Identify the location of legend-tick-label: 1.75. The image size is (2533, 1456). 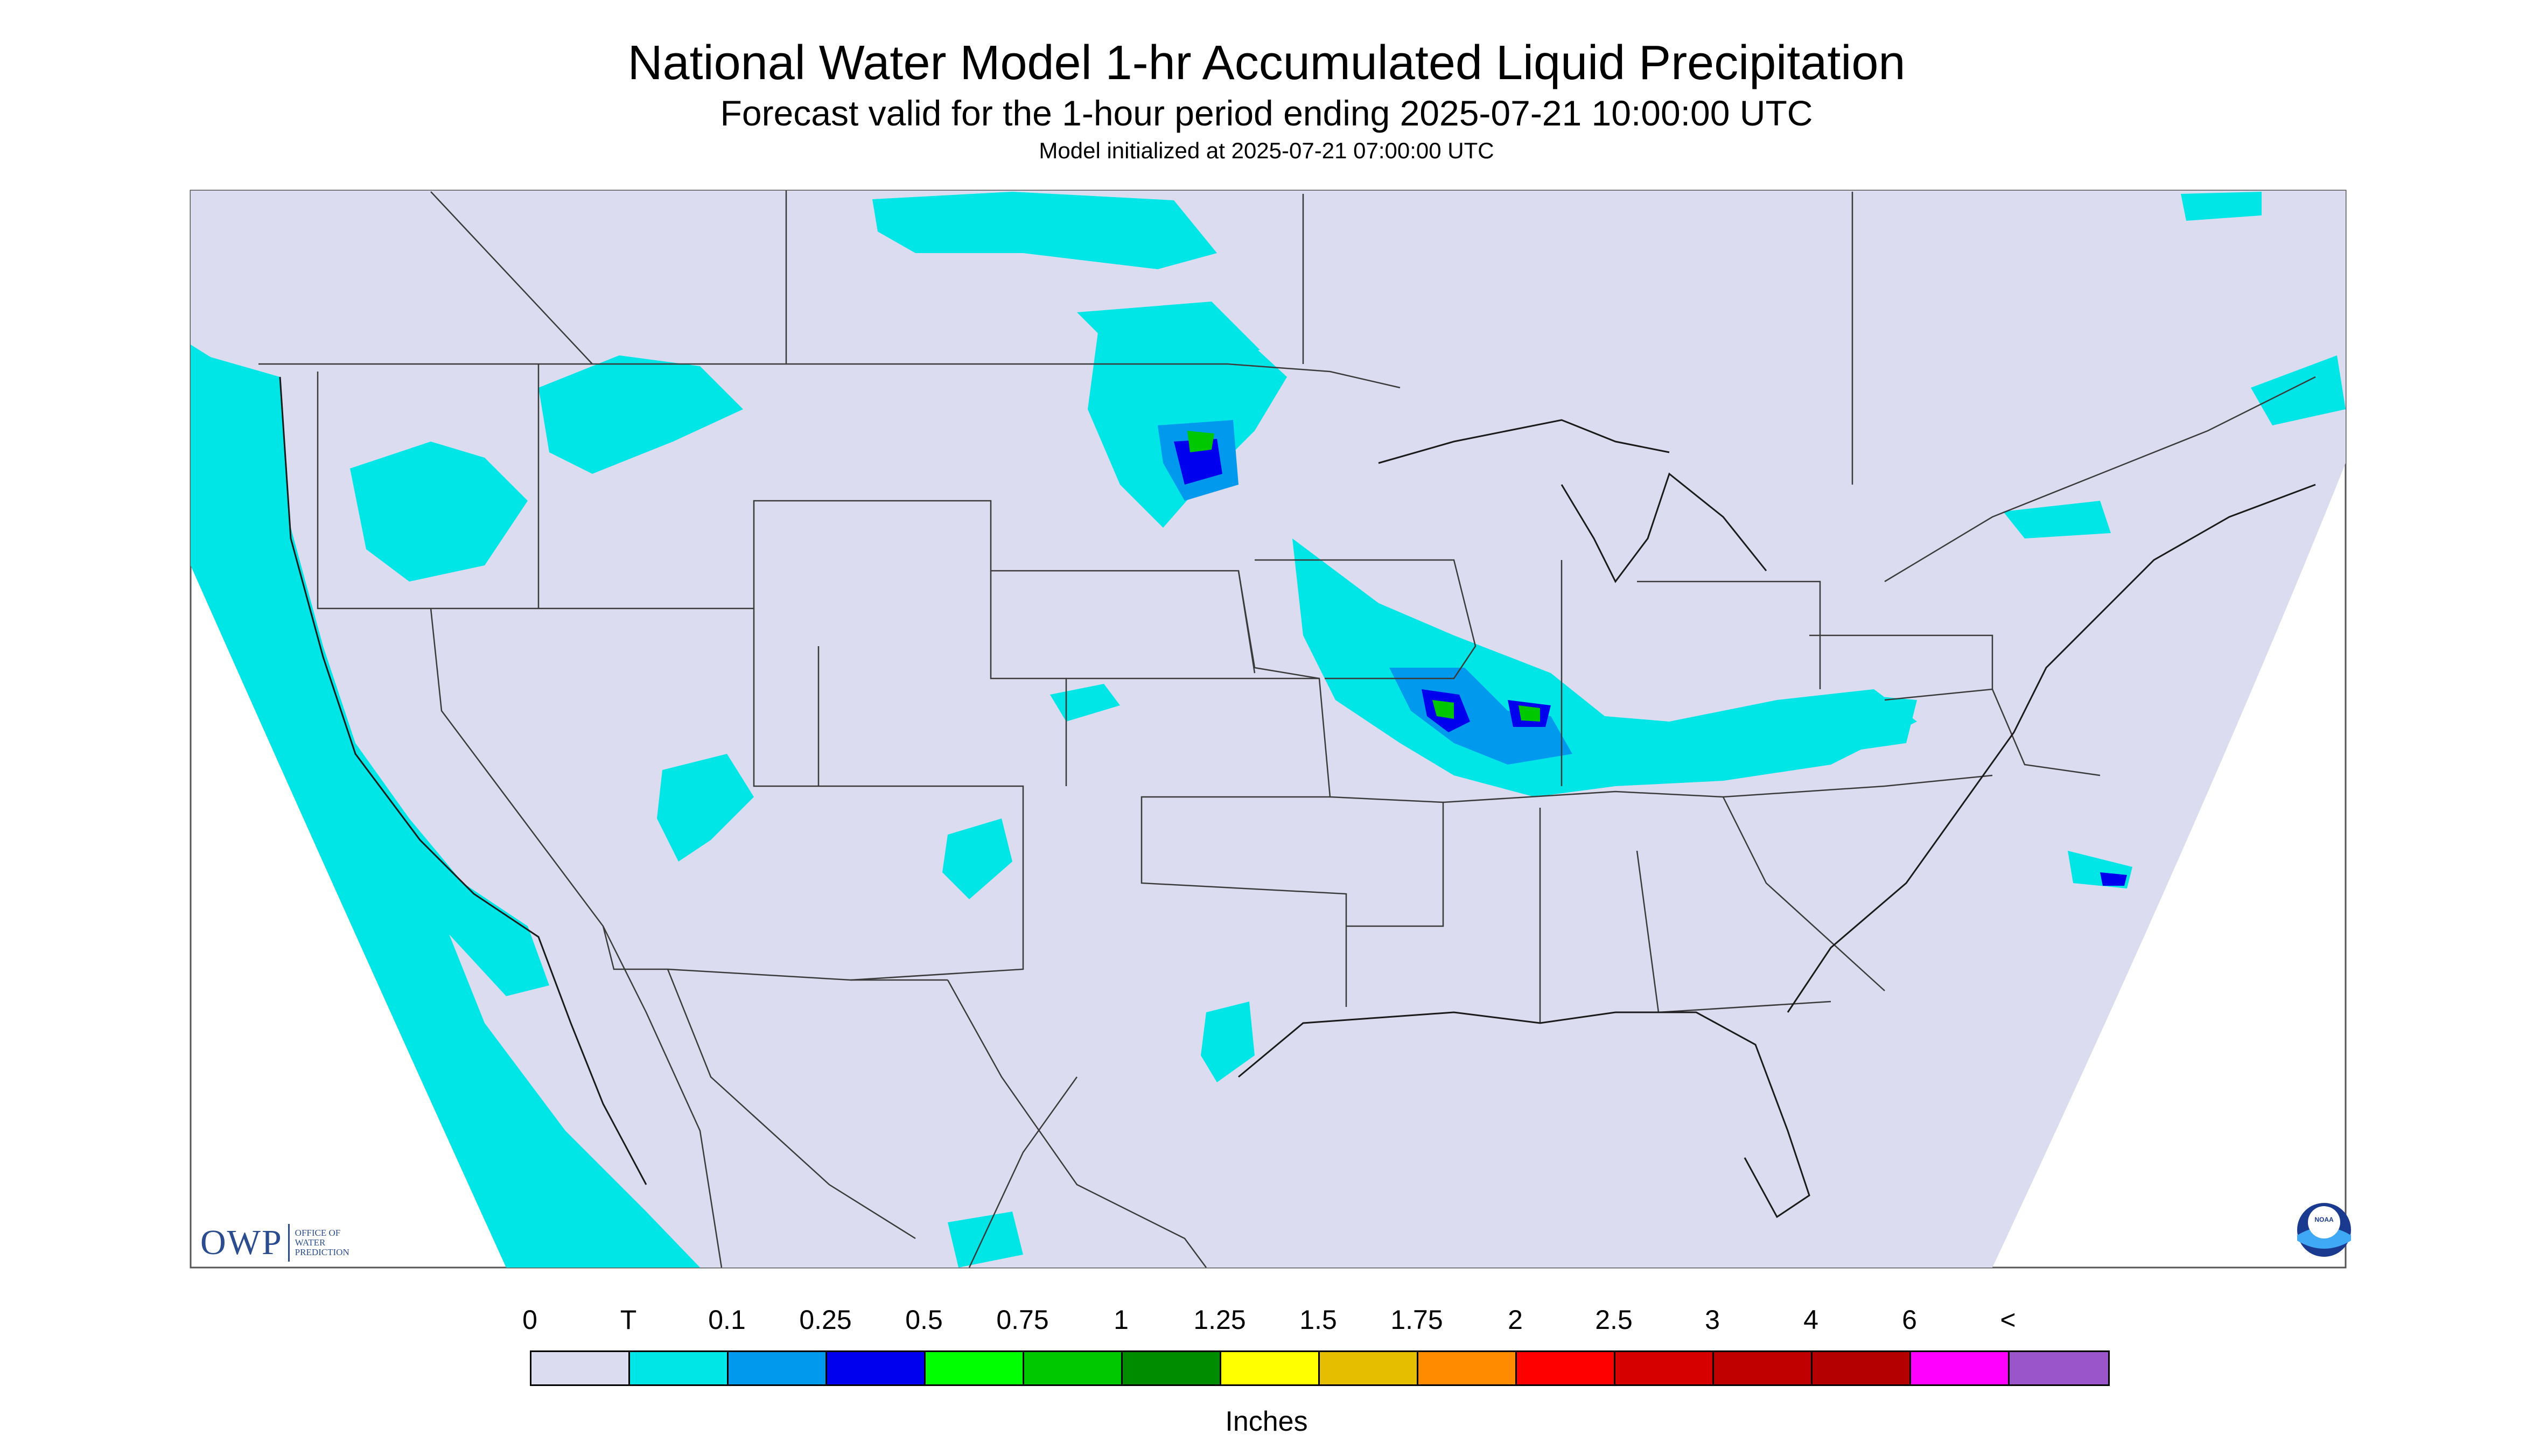
(1417, 1320).